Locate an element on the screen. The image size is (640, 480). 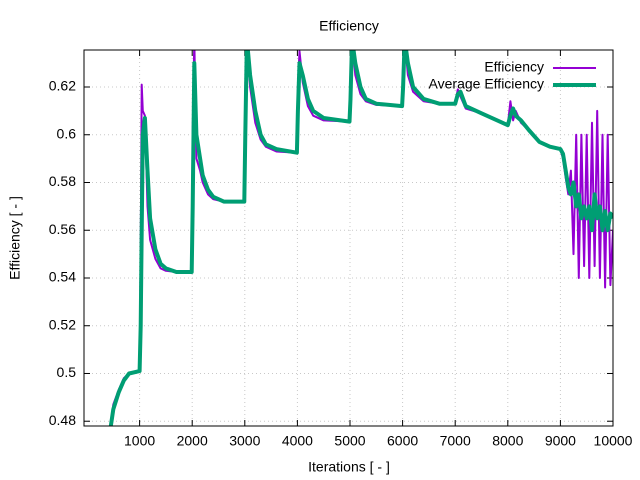
x-tick-label: 7000 is located at coordinates (455, 441).